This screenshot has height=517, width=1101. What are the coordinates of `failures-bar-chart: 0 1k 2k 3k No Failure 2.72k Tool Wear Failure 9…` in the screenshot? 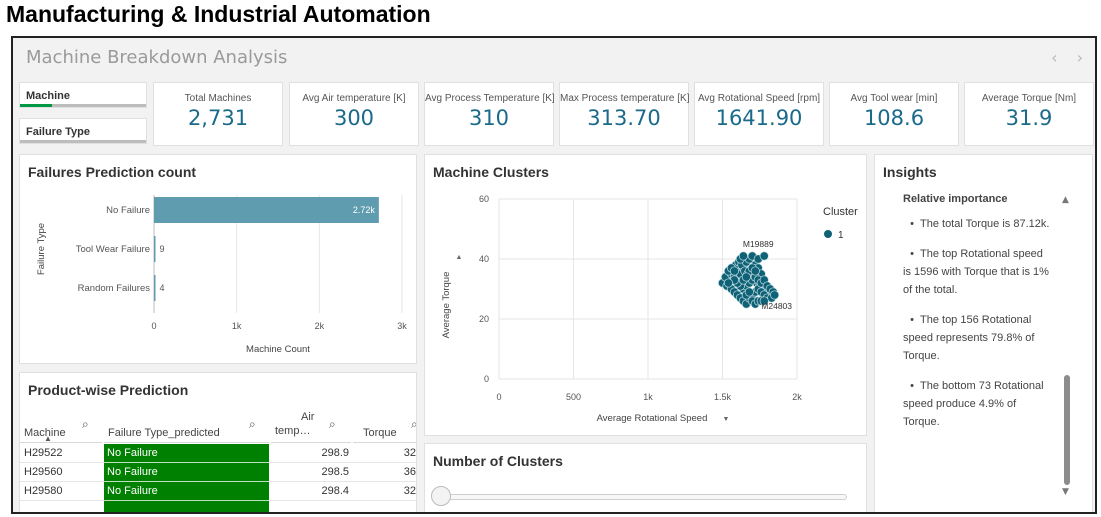 It's located at (219, 260).